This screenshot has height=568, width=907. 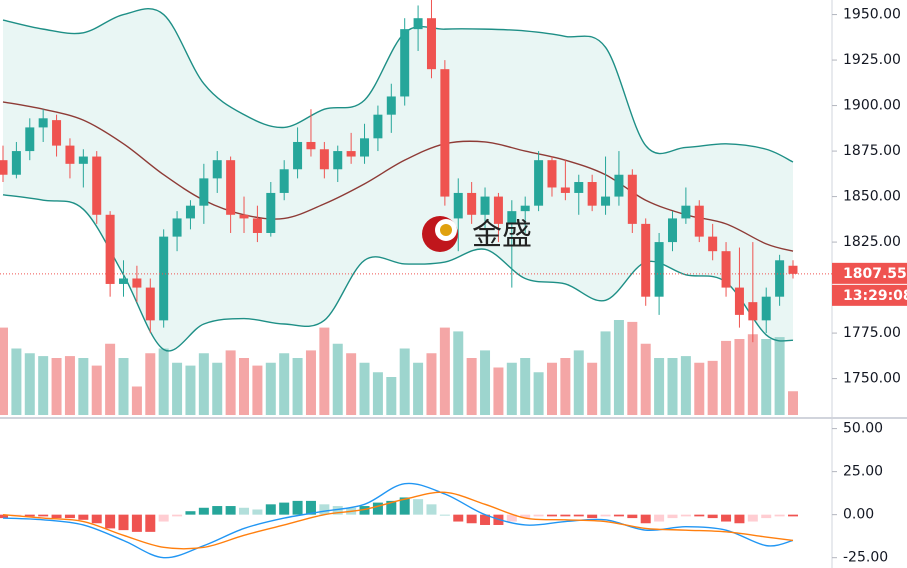 I want to click on y-tick-label: 25.00, so click(x=863, y=472).